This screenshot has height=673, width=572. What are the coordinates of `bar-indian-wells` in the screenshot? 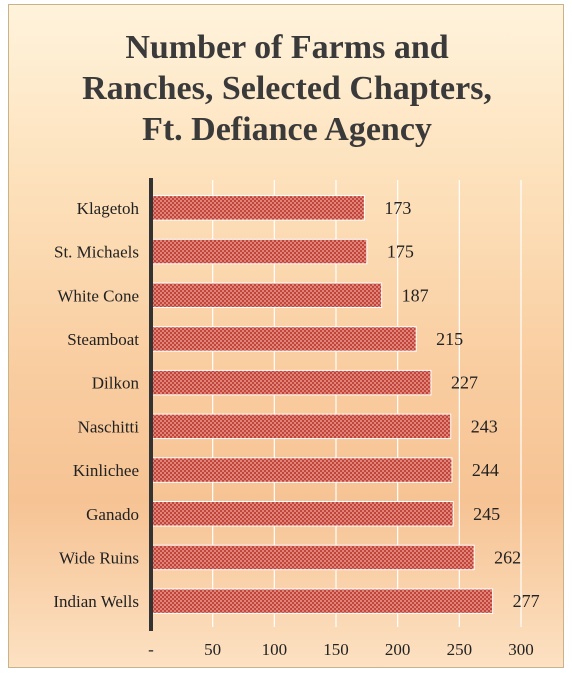 It's located at (322, 601).